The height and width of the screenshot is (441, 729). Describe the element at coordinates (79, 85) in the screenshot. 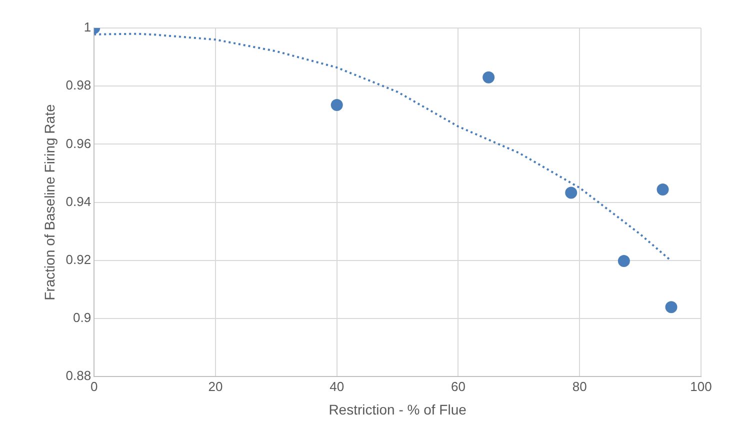

I see `y-tick-label: 0.98` at that location.